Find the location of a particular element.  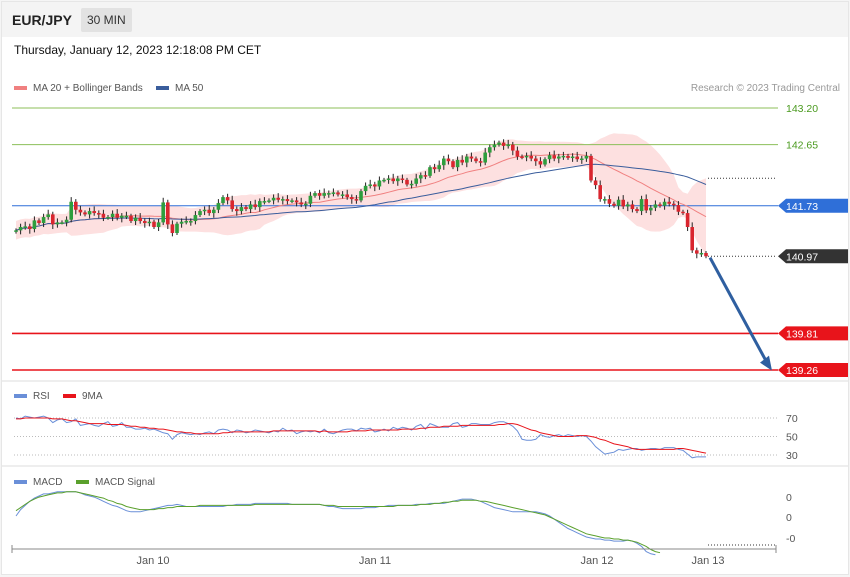

macd-signal-legend-swatch is located at coordinates (82, 482).